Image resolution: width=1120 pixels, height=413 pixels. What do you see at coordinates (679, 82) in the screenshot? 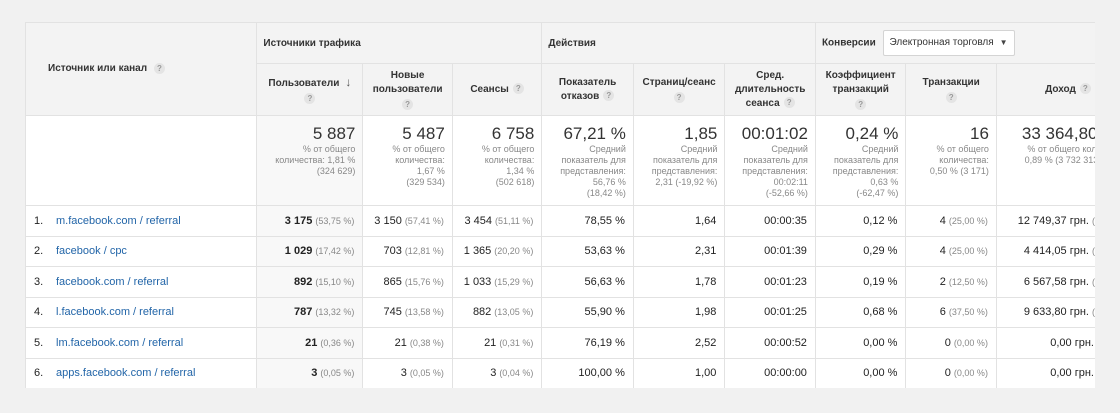
I see `col-pages-label: Страниц/сеанс` at bounding box center [679, 82].